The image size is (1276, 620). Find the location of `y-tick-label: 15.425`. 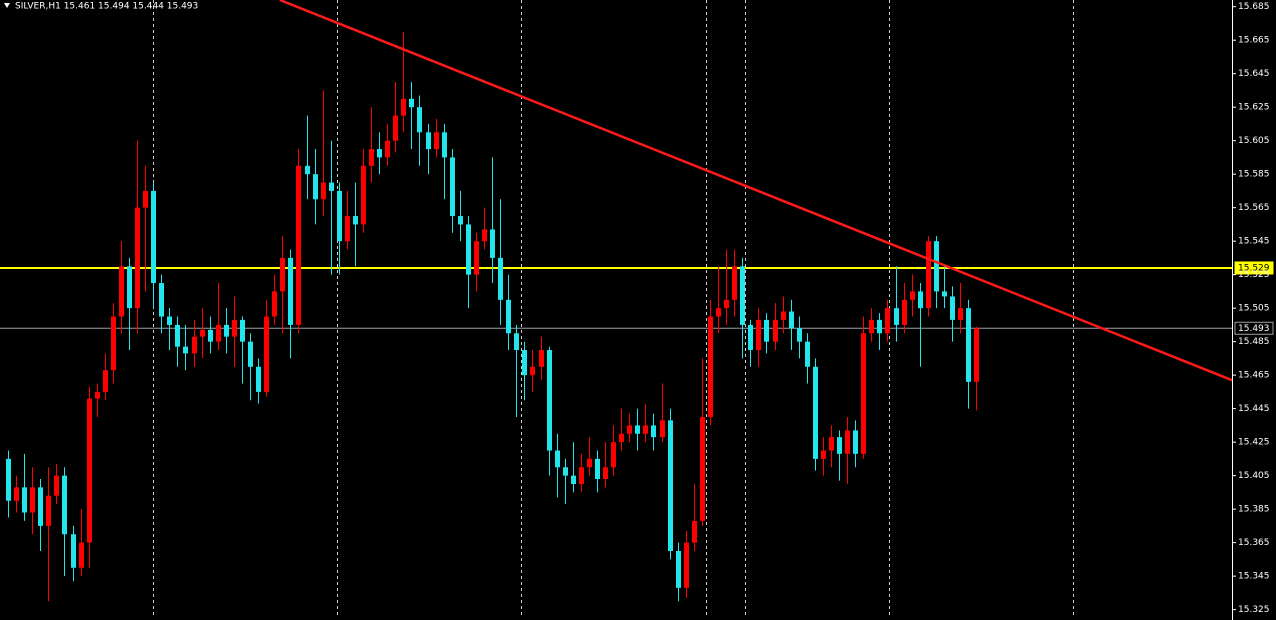

y-tick-label: 15.425 is located at coordinates (1254, 443).